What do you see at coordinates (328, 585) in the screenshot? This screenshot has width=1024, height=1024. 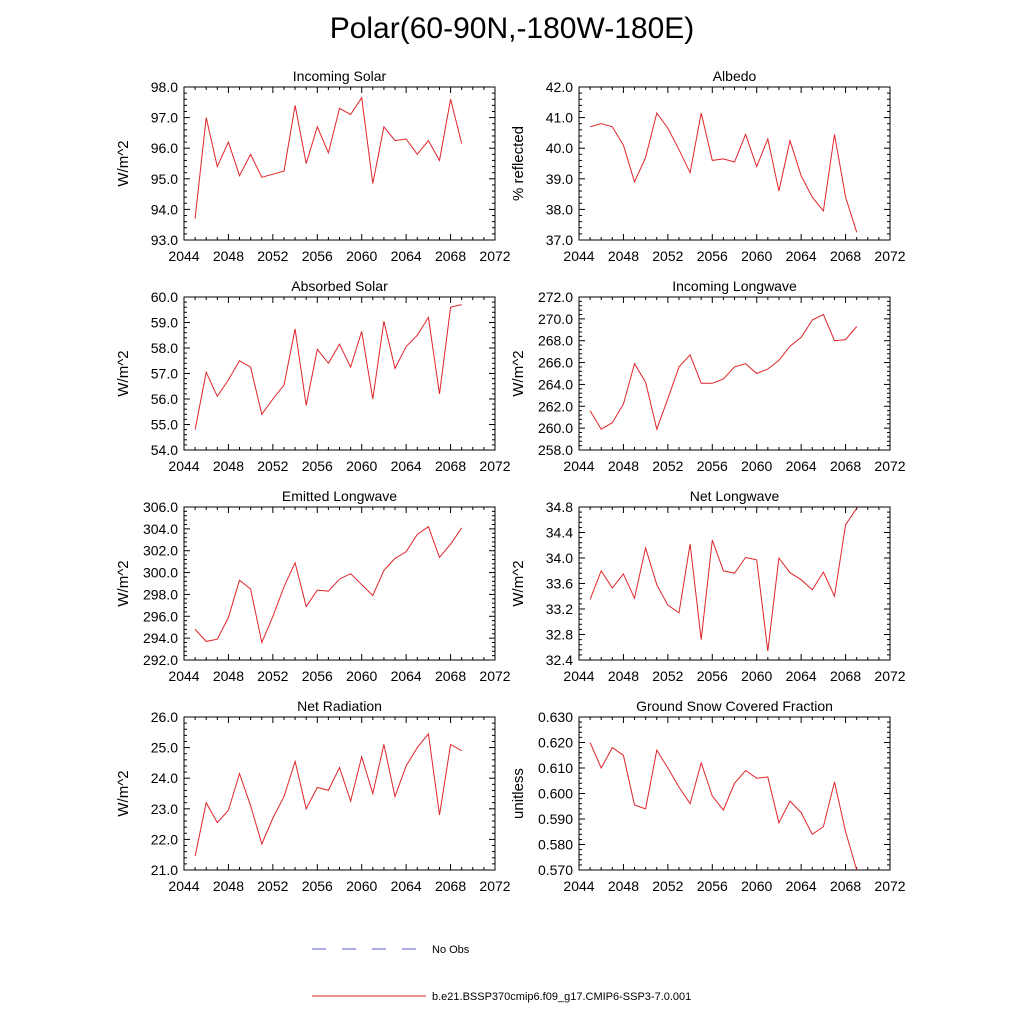 I see `panel-5-series-line` at bounding box center [328, 585].